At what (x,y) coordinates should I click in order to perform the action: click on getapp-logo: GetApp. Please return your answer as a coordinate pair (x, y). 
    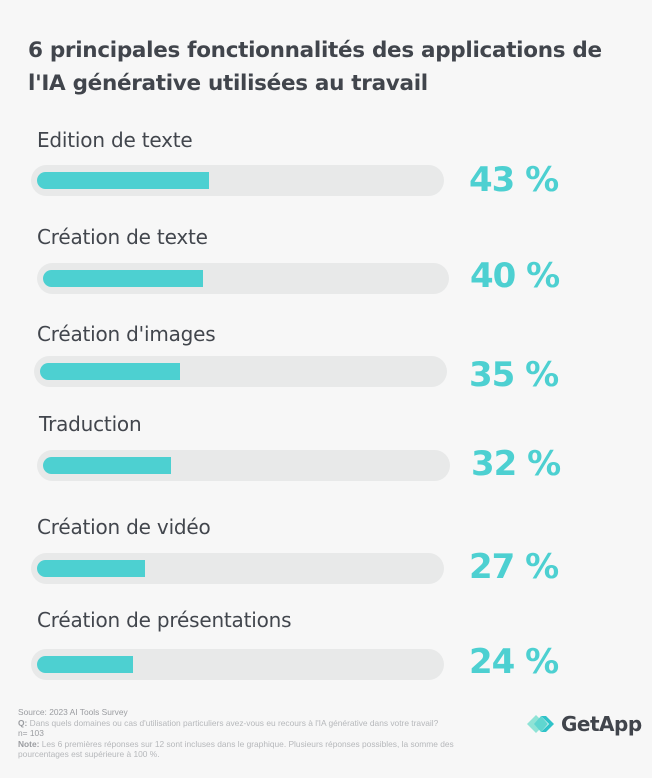
    Looking at the image, I should click on (584, 724).